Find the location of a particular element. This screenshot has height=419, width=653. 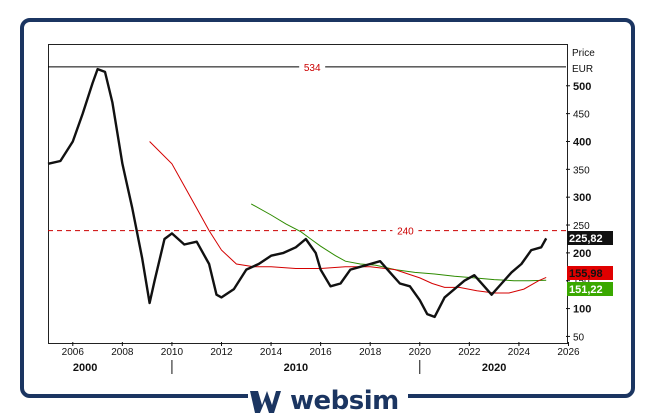

y-tick-label: 250 is located at coordinates (581, 226).